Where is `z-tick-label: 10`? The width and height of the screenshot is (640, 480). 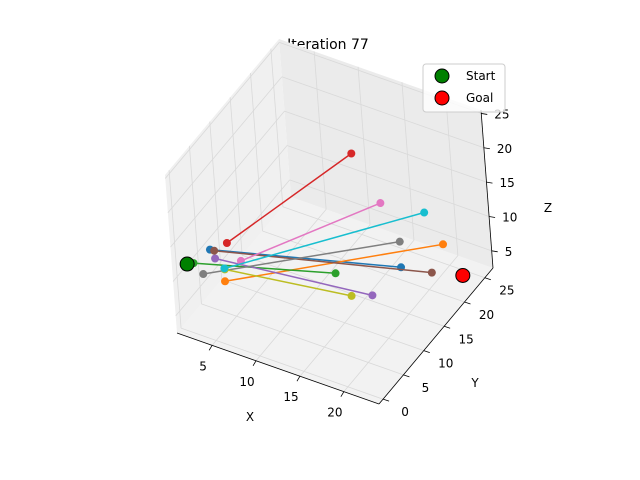 z-tick-label: 10 is located at coordinates (509, 217).